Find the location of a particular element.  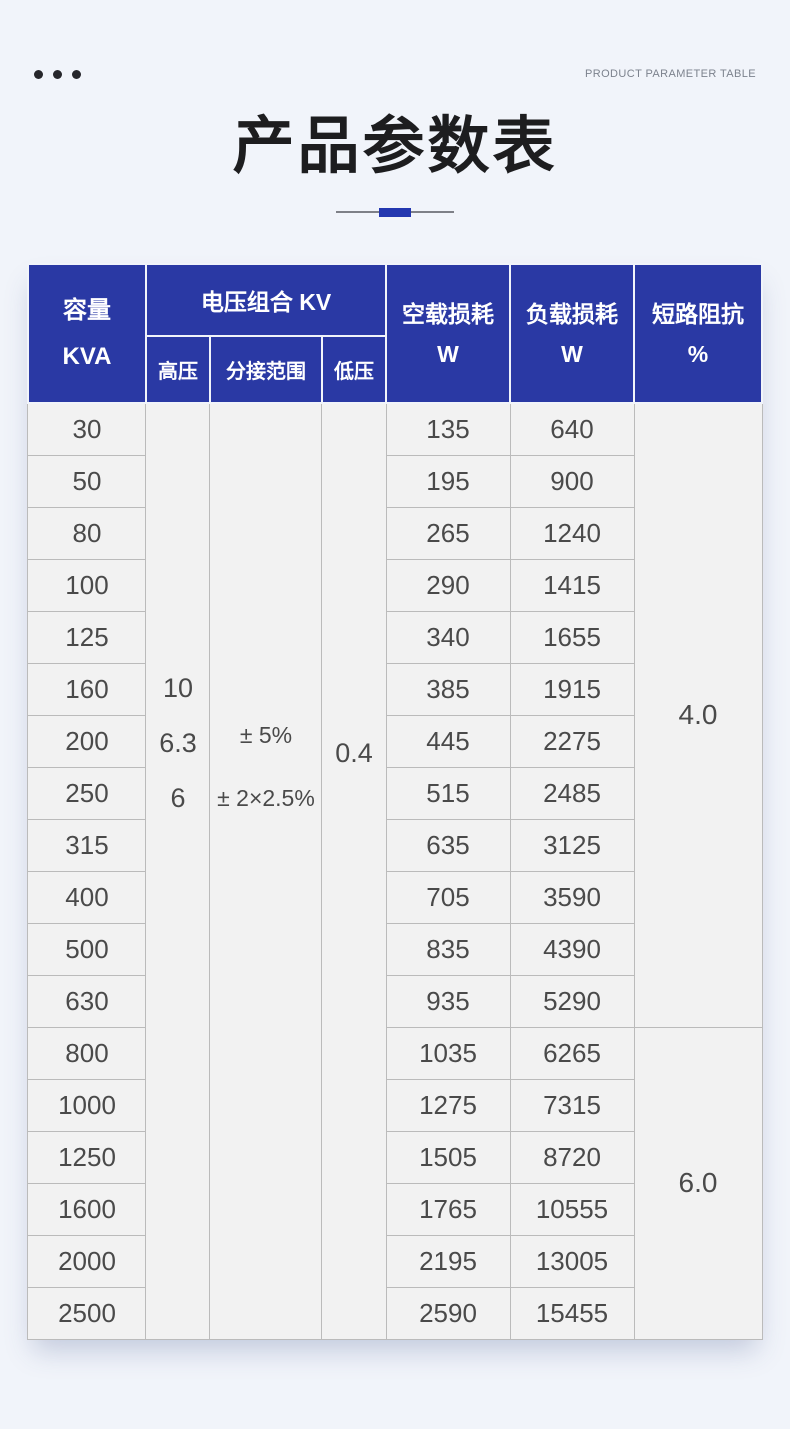

table-row: 500 835 4390 is located at coordinates (394, 949).